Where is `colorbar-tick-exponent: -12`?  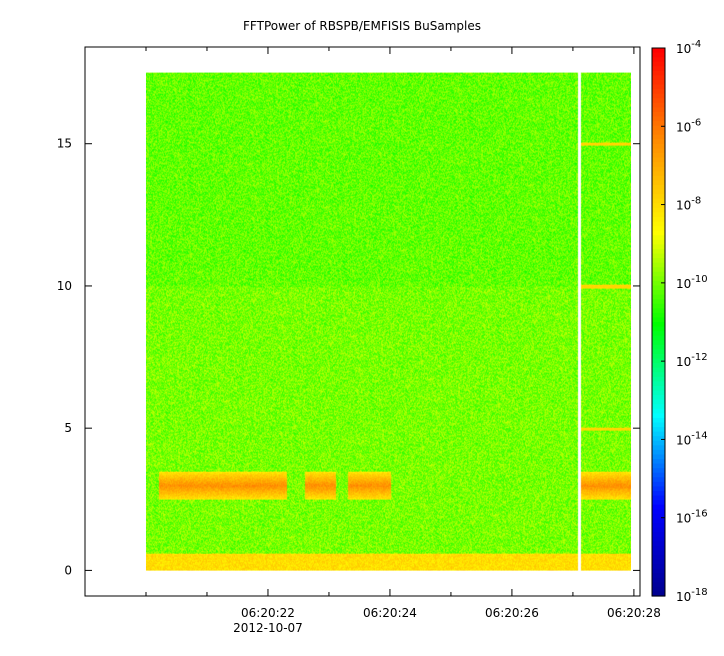 colorbar-tick-exponent: -12 is located at coordinates (699, 357).